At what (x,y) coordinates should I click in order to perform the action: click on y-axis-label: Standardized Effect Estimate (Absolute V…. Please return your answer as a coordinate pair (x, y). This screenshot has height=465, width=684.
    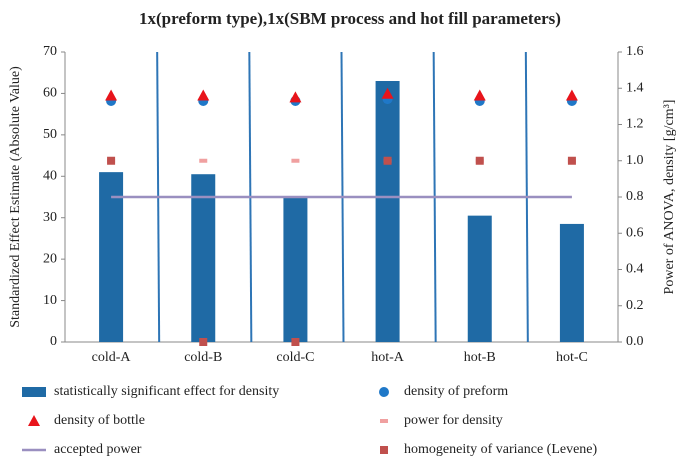
    Looking at the image, I should click on (15, 197).